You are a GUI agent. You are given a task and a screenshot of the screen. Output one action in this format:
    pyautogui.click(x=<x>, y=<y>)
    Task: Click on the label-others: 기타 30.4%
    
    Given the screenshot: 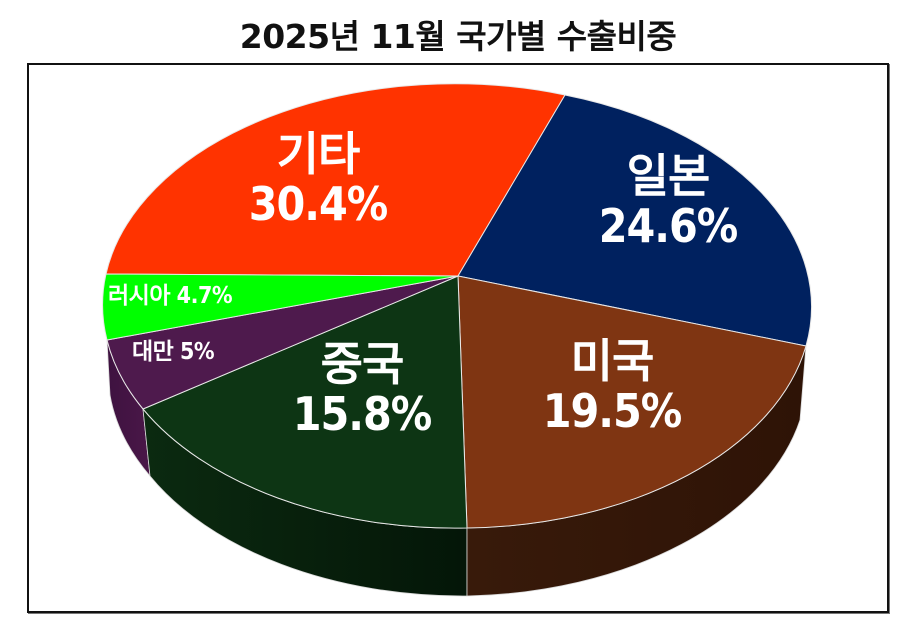 What is the action you would take?
    pyautogui.click(x=318, y=179)
    